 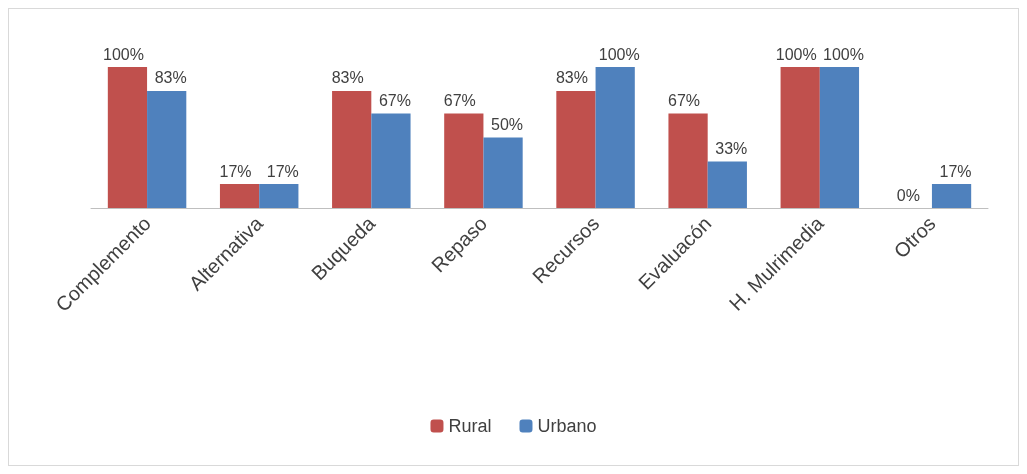 What do you see at coordinates (507, 124) in the screenshot?
I see `data-label: 50%` at bounding box center [507, 124].